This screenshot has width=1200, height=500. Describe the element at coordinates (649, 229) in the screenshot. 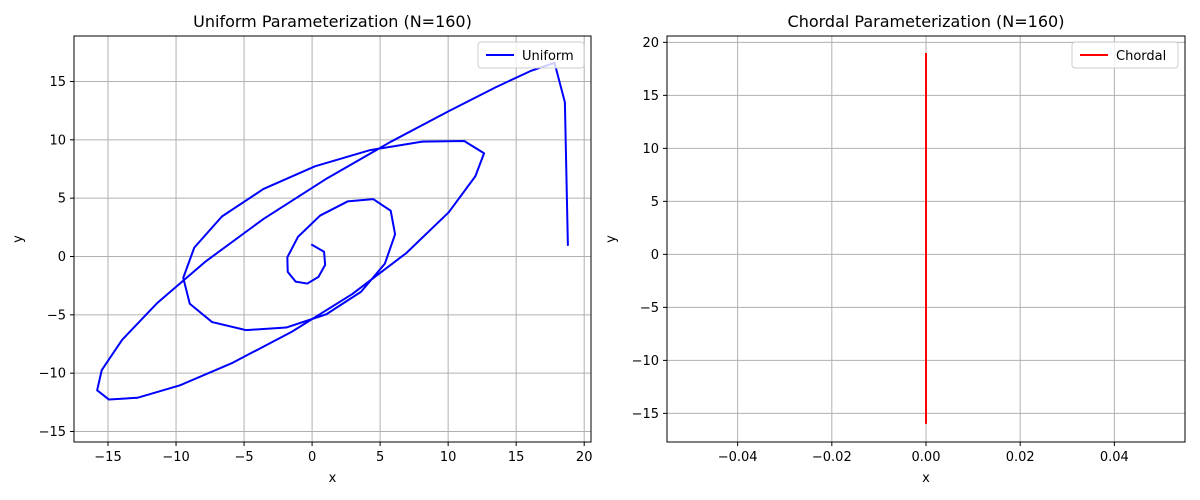

I see `y-ticks-chordal: −15 −10 −5 0 5 10 15 20` at that location.